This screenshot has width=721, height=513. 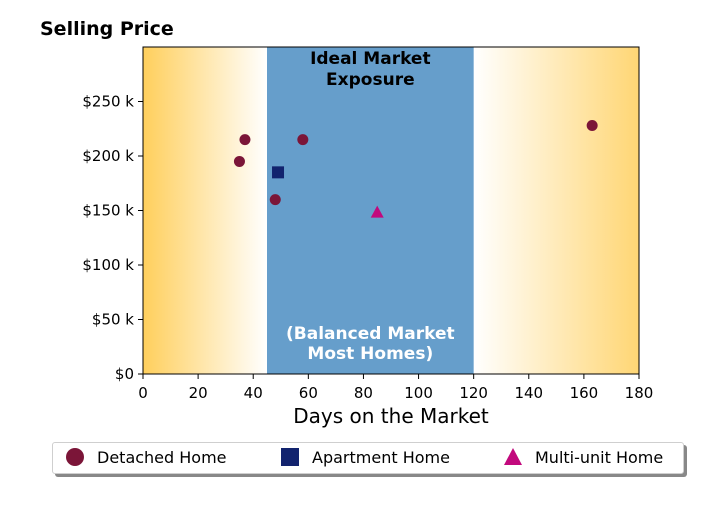 I want to click on y-tick-label: $0, so click(x=124, y=374).